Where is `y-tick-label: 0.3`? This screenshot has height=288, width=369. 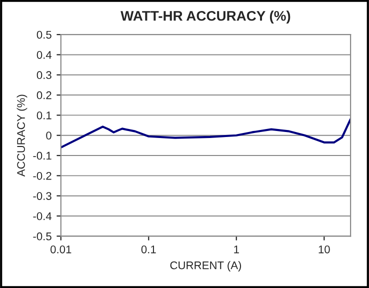
y-tick-label: 0.3 is located at coordinates (44, 75).